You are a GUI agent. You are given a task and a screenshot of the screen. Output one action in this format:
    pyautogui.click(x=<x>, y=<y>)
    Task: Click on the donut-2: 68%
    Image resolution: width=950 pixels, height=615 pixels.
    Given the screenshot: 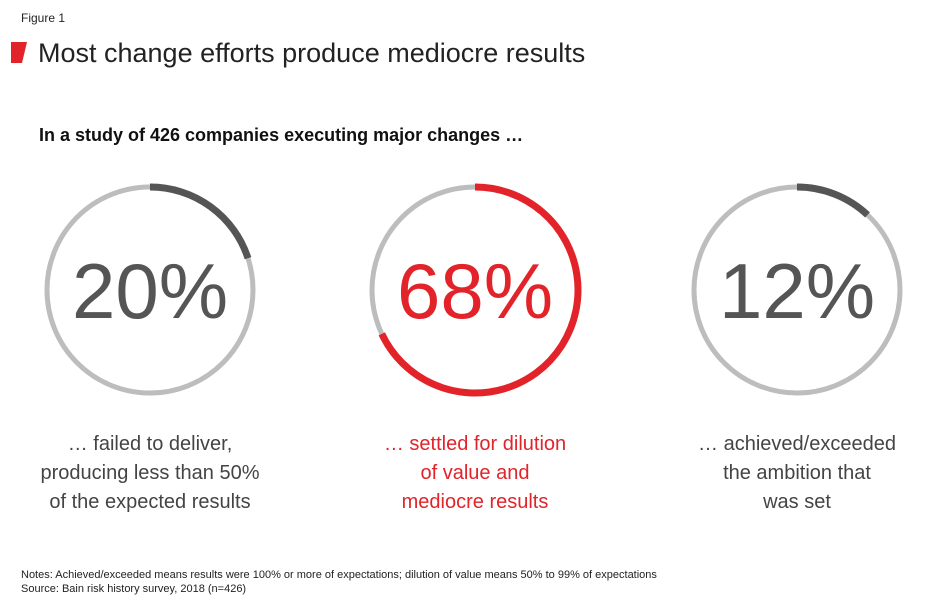 What is the action you would take?
    pyautogui.click(x=475, y=290)
    